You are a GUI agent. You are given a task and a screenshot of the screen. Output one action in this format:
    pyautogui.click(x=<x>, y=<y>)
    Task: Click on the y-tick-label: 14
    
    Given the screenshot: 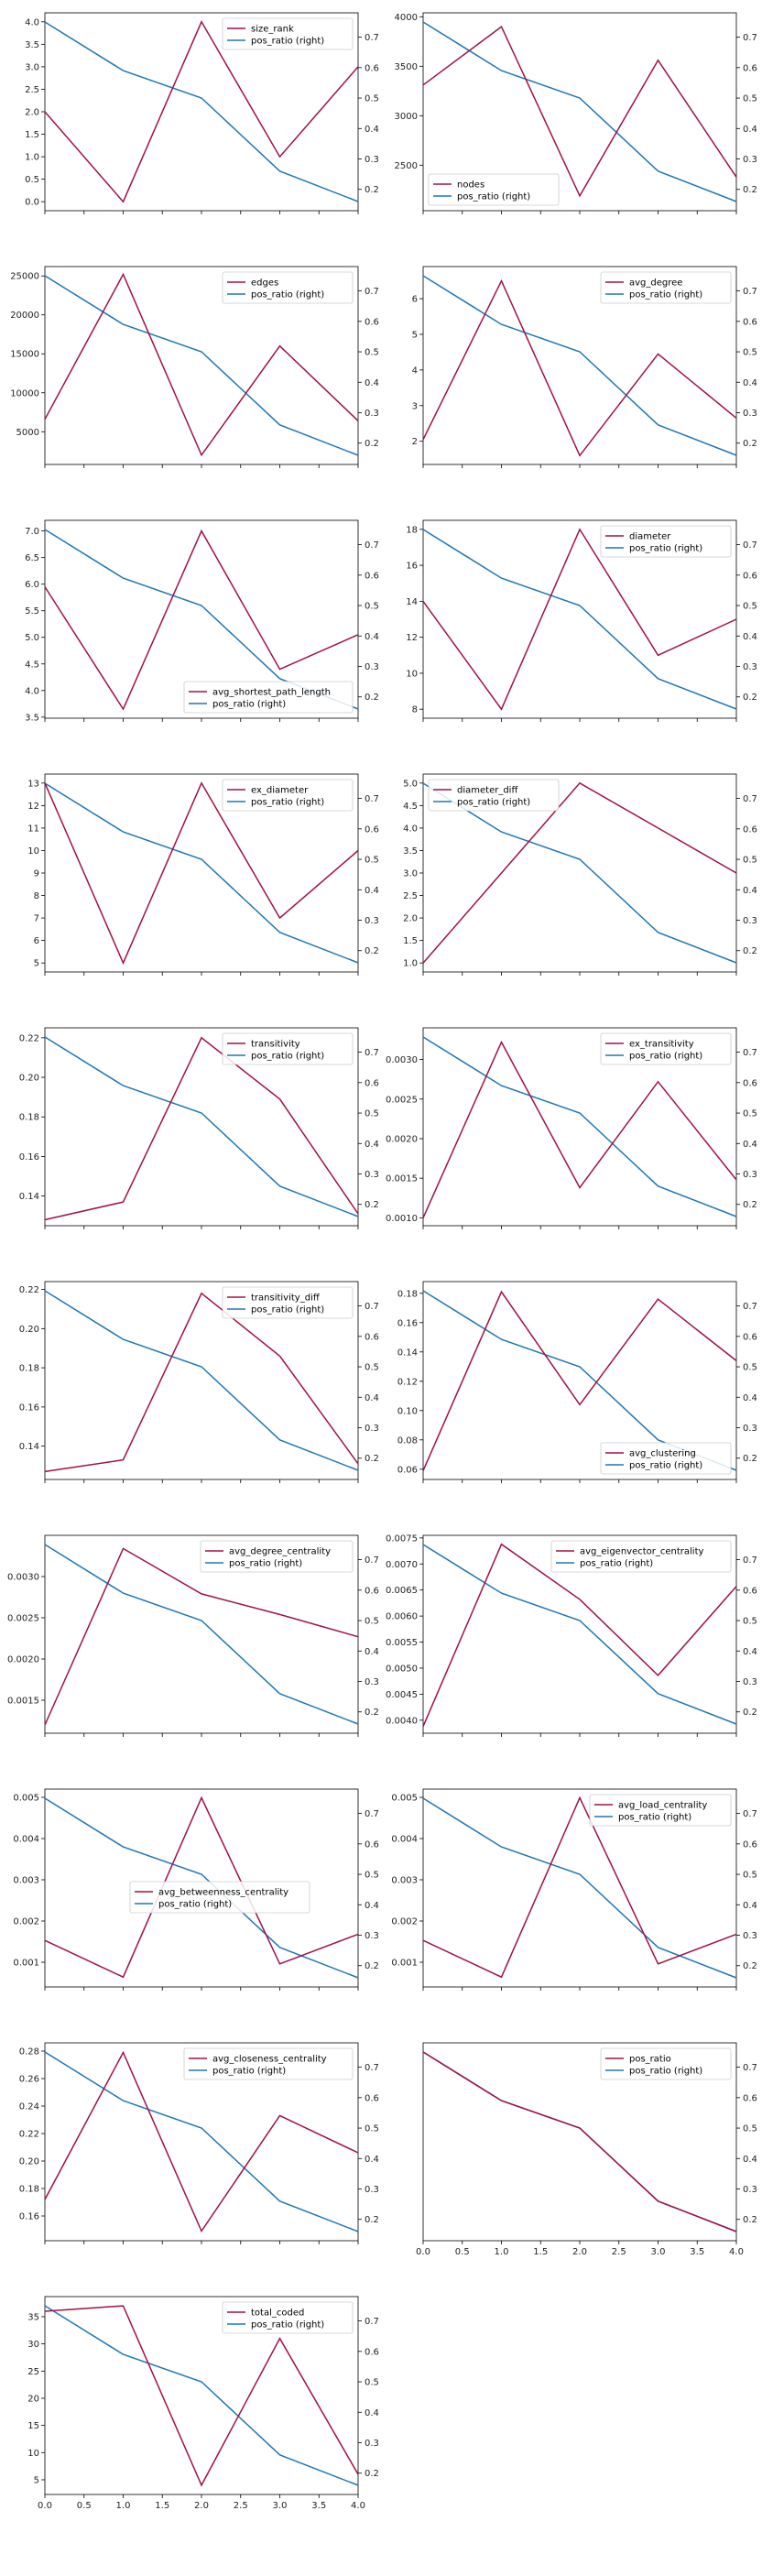 What is the action you would take?
    pyautogui.click(x=412, y=602)
    